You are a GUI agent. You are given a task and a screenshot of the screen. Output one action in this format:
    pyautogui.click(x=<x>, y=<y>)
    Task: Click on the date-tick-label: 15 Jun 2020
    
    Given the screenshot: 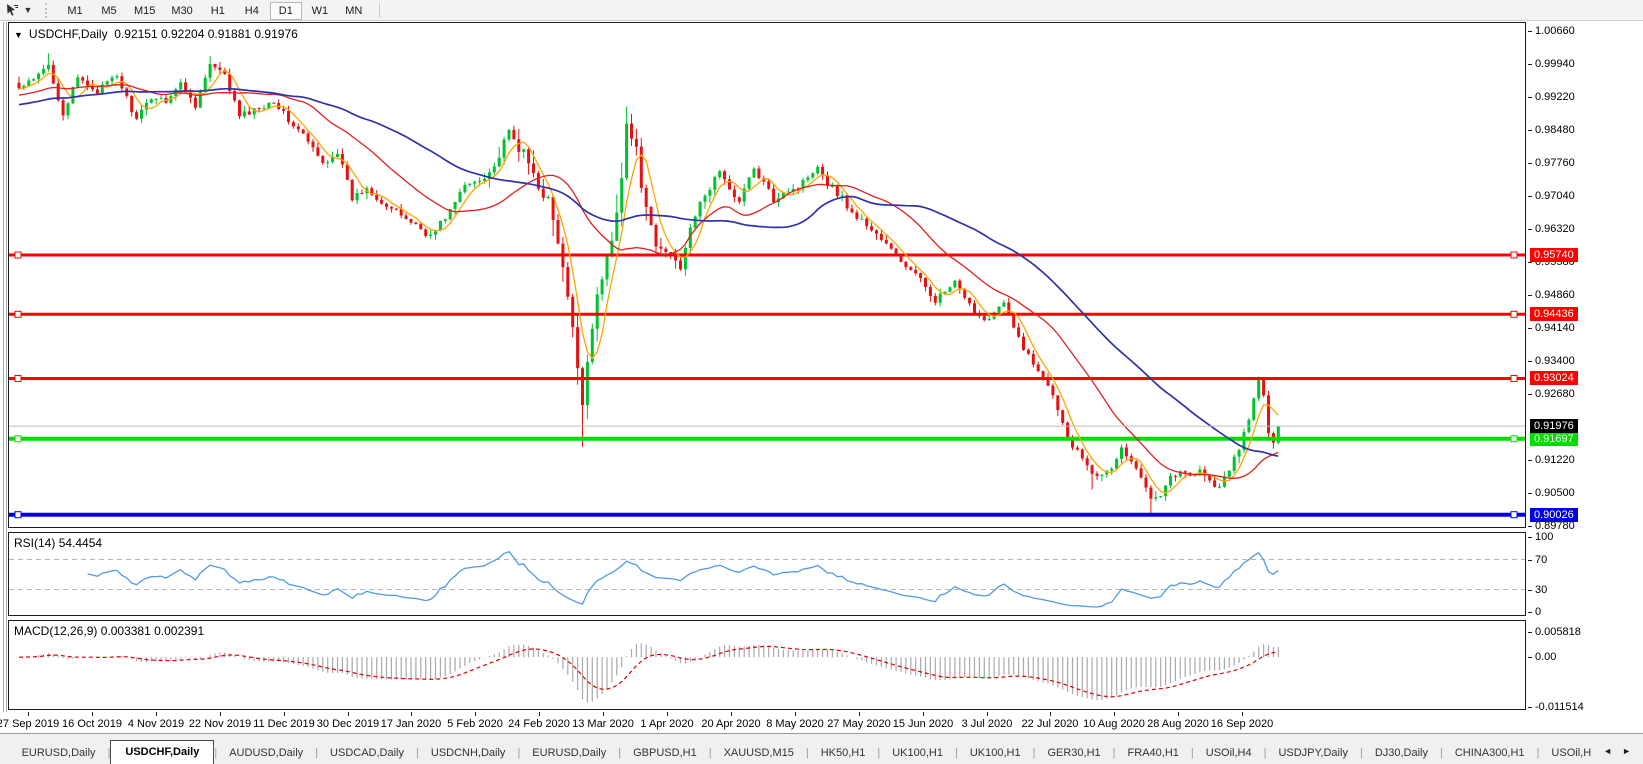 What is the action you would take?
    pyautogui.click(x=923, y=724)
    